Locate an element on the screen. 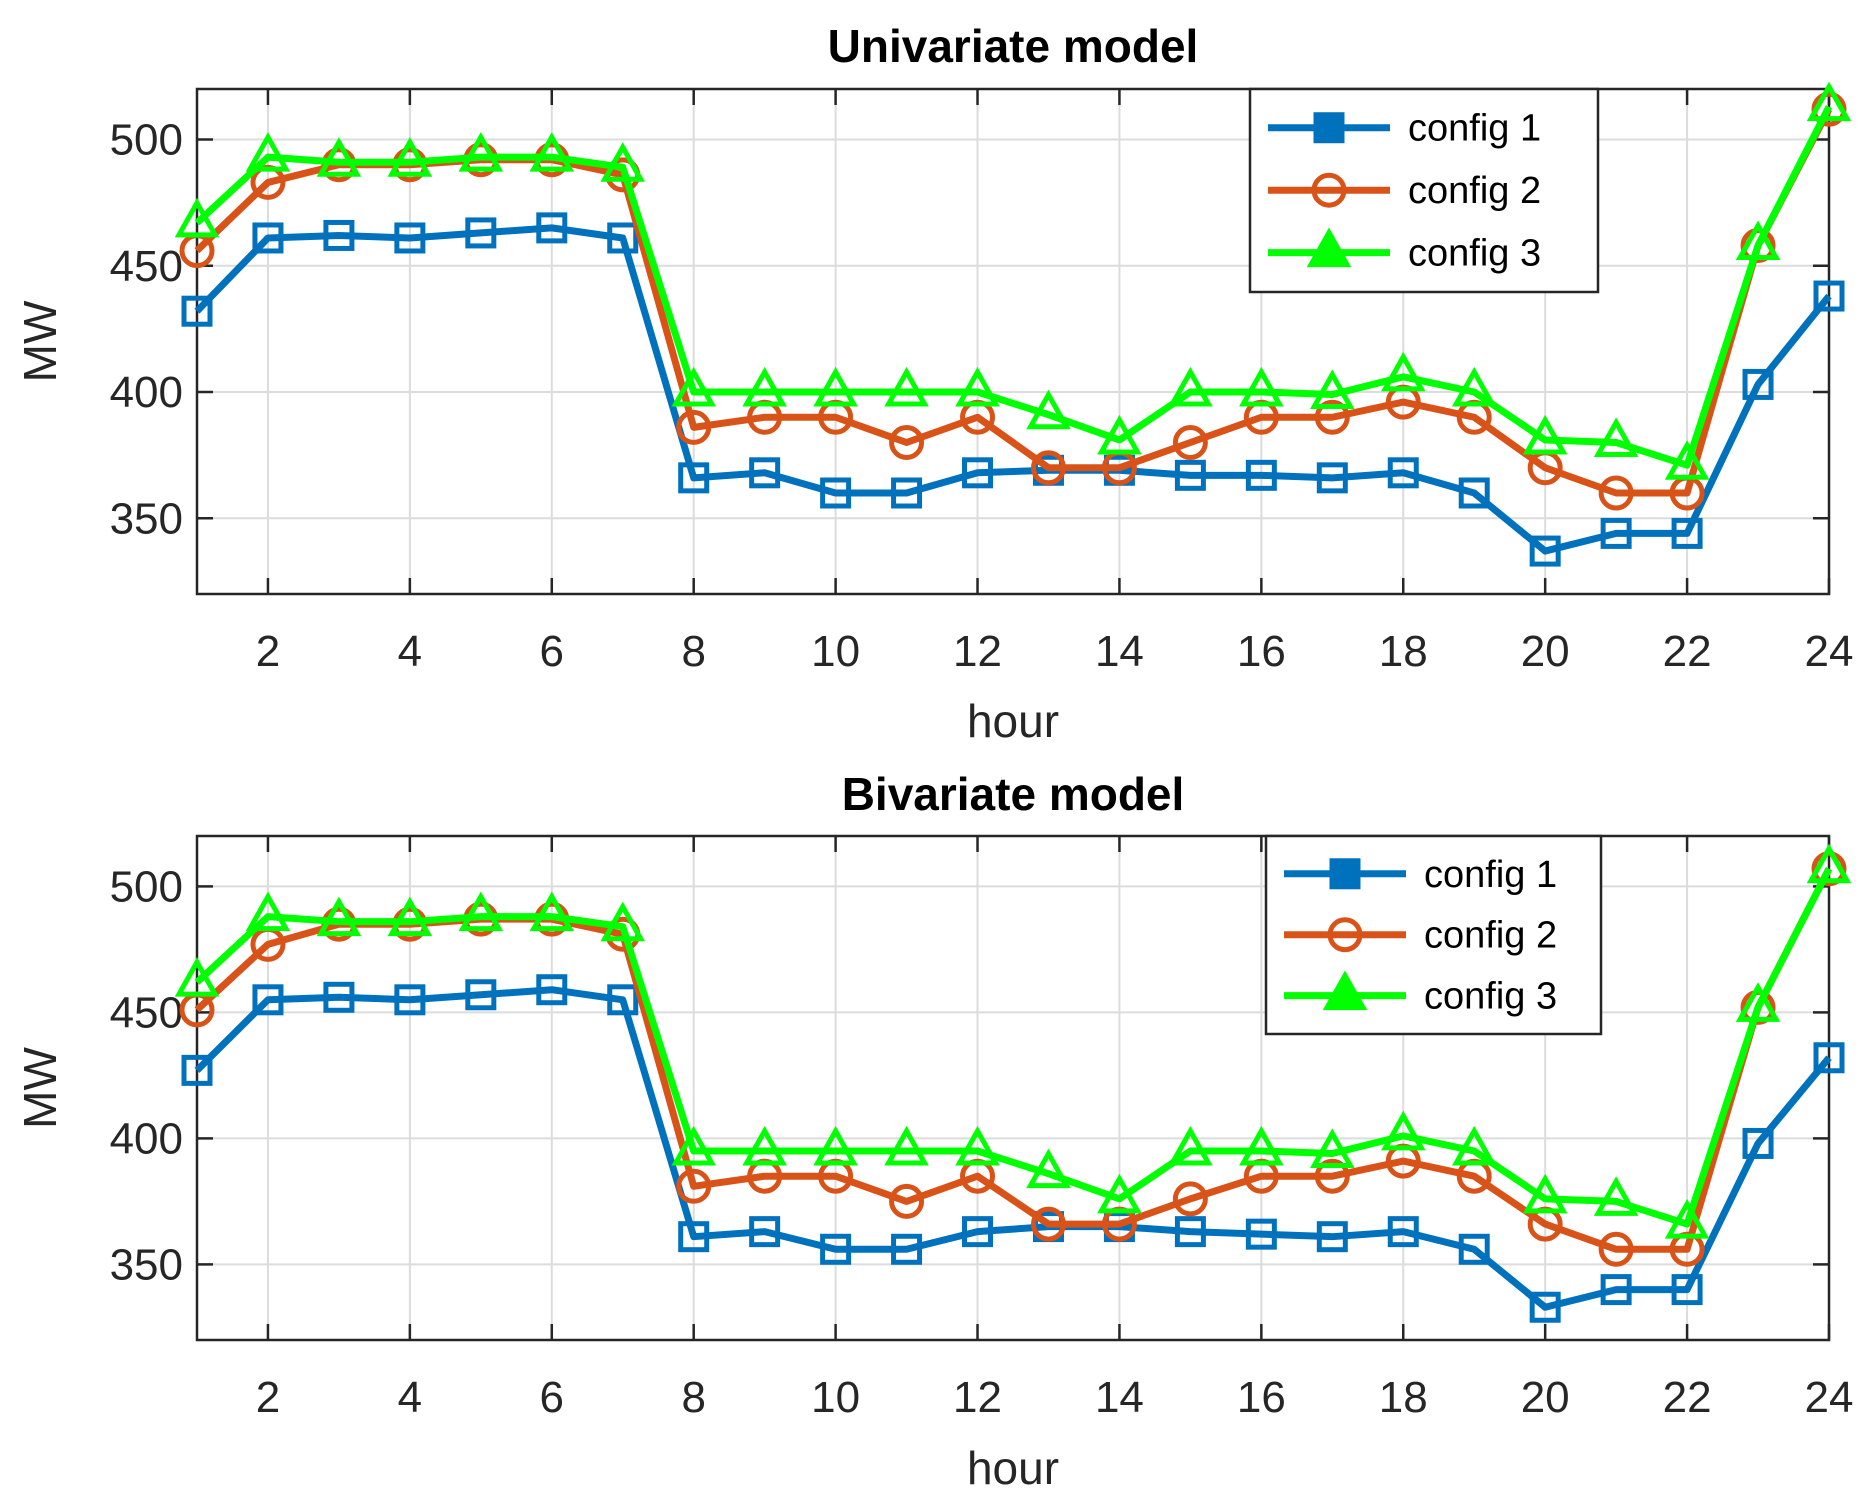  x-tick-label: 6 is located at coordinates (552, 1397).